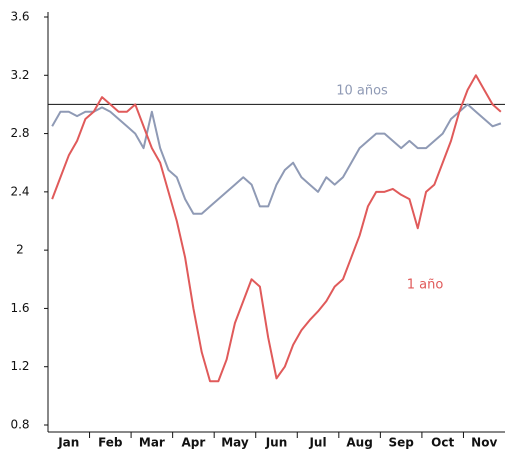  Describe the element at coordinates (362, 91) in the screenshot. I see `series-label: 10 años` at that location.